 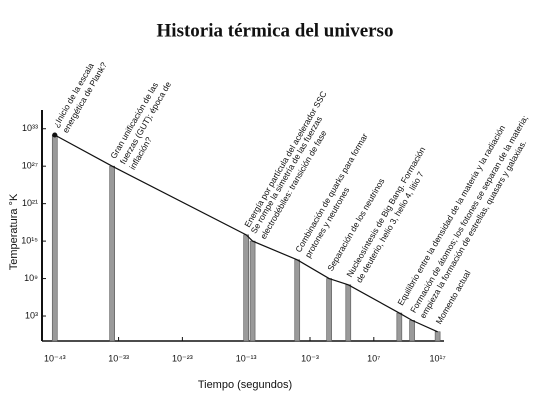 I want to click on y-tick-label: 10²¹, so click(x=30, y=203).